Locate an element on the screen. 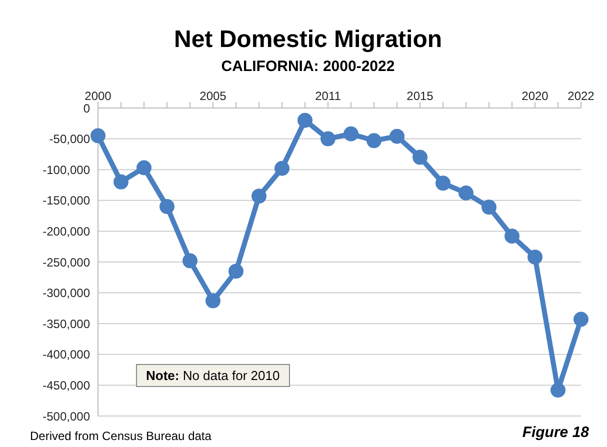  y-tick-label: -400,000 is located at coordinates (66, 355).